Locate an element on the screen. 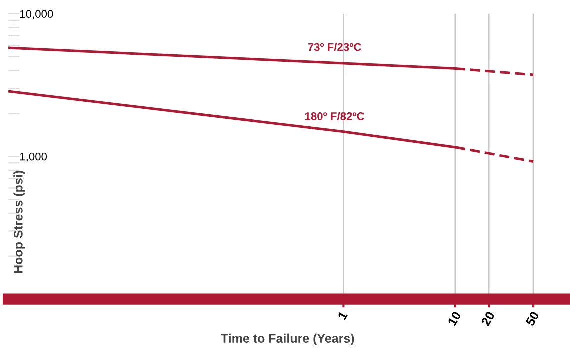  series-label: 180º F/82ºC is located at coordinates (334, 116).